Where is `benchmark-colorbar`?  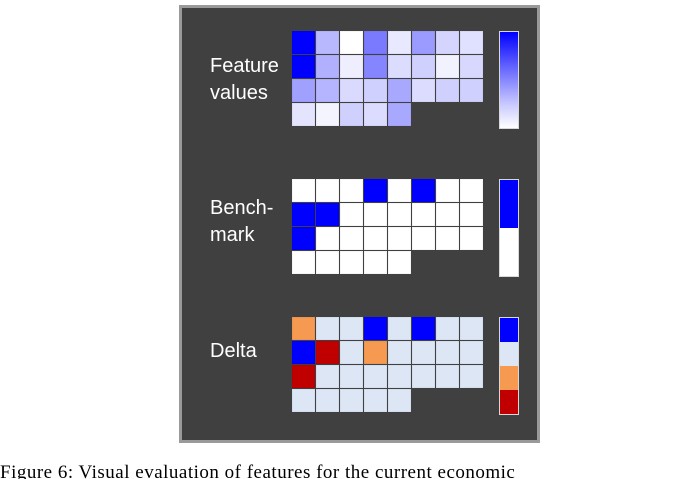 benchmark-colorbar is located at coordinates (509, 228).